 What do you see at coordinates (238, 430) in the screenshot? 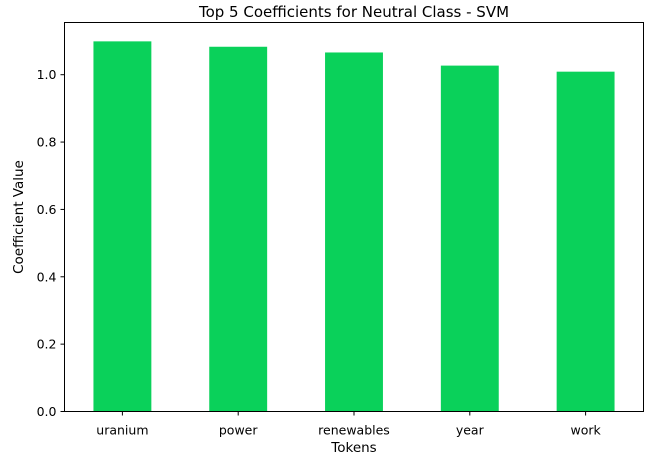
I see `x-tick-label-power: power` at bounding box center [238, 430].